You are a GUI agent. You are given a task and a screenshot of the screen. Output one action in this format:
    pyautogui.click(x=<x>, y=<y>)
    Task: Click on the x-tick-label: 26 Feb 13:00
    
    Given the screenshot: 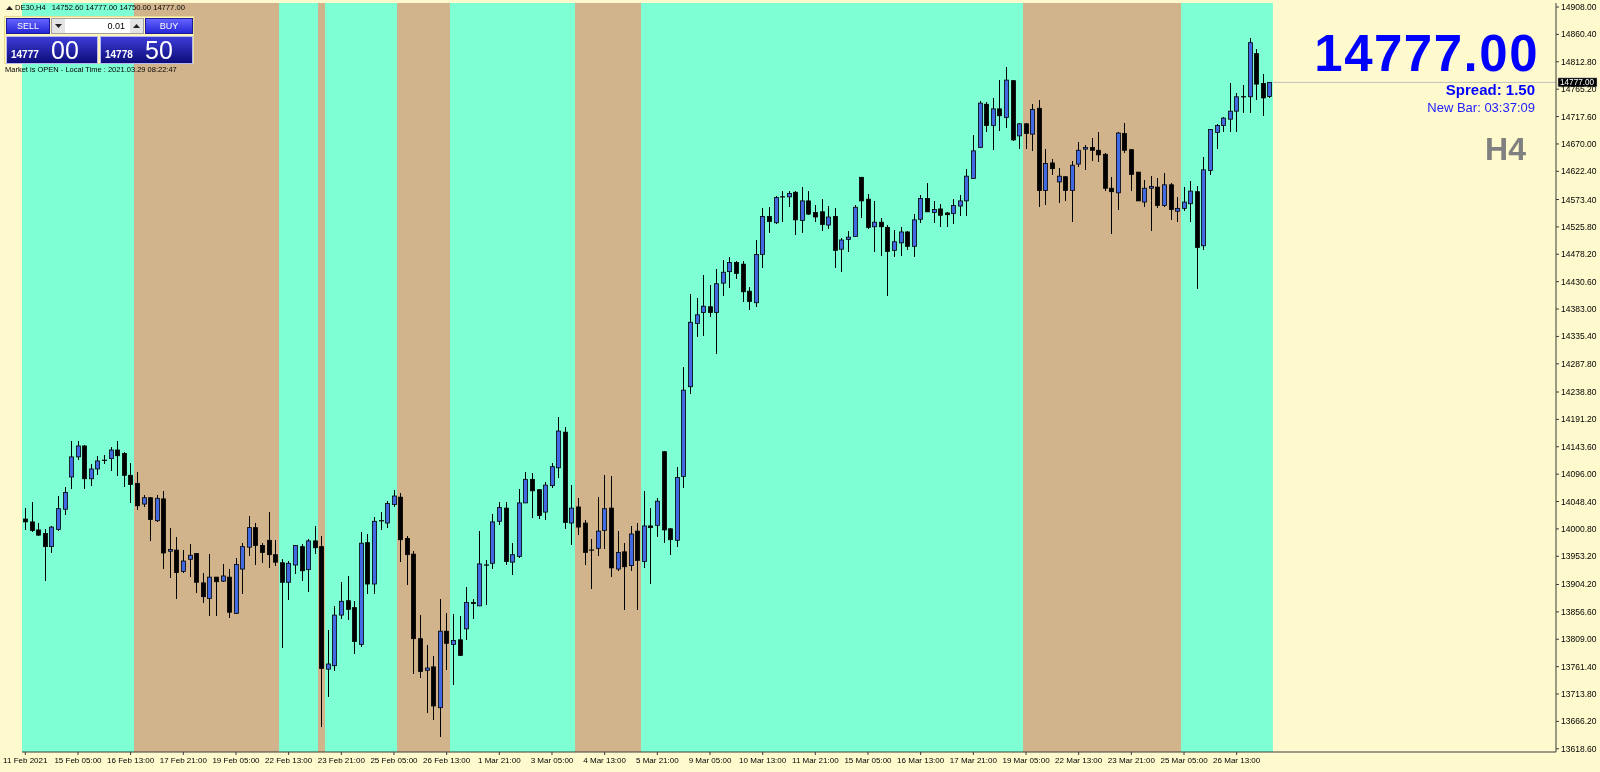 What is the action you would take?
    pyautogui.click(x=447, y=760)
    